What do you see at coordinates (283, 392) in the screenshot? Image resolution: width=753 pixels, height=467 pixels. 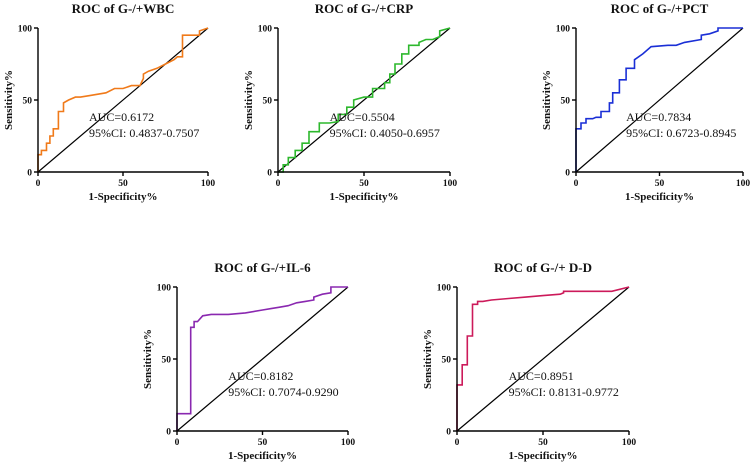 I see `ci-annotation: 95%CI: 0.7074-0.9290` at bounding box center [283, 392].